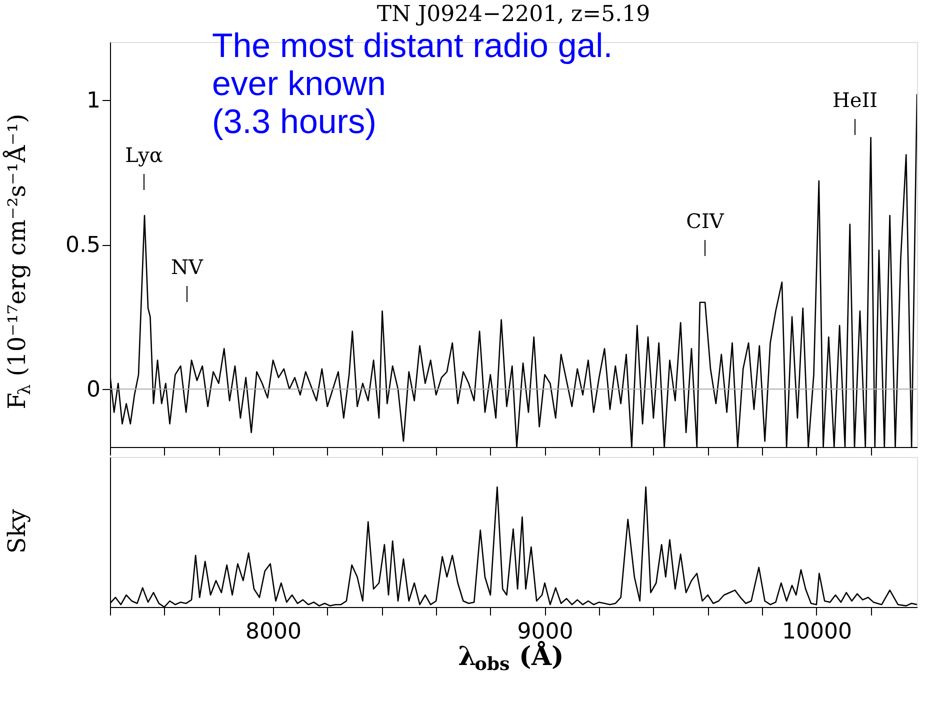  What do you see at coordinates (705, 221) in the screenshot?
I see `annotation: CIV` at bounding box center [705, 221].